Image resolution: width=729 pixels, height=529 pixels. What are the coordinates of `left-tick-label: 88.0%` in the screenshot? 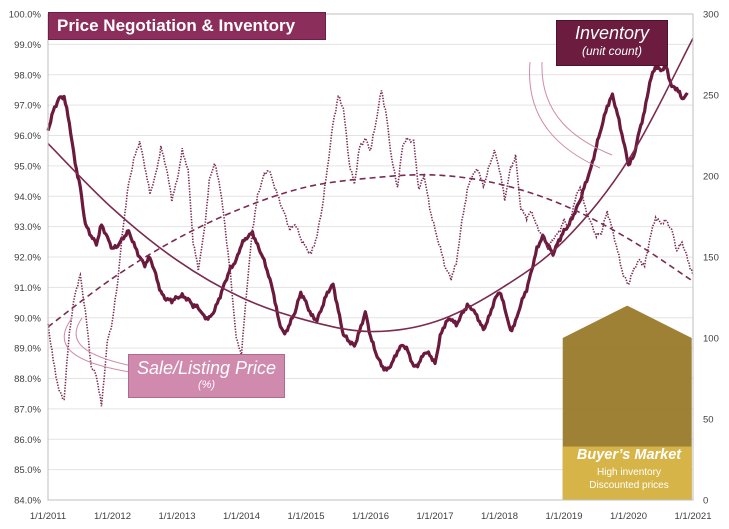 It's located at (27, 379).